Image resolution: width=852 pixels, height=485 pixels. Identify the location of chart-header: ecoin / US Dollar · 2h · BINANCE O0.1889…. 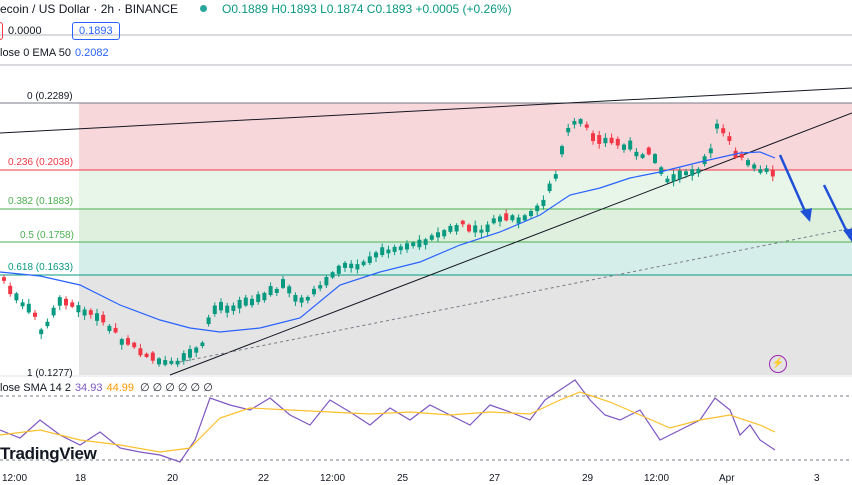
(426, 9).